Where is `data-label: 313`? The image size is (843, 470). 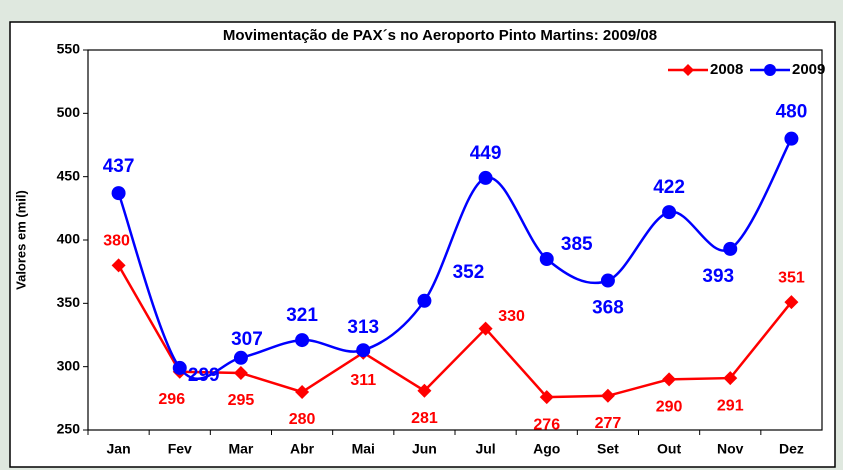
data-label: 313 is located at coordinates (363, 327).